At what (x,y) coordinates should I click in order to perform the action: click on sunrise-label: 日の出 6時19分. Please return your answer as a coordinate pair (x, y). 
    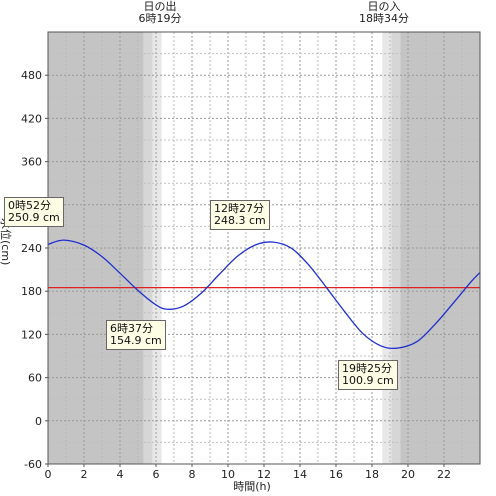
    Looking at the image, I should click on (160, 13).